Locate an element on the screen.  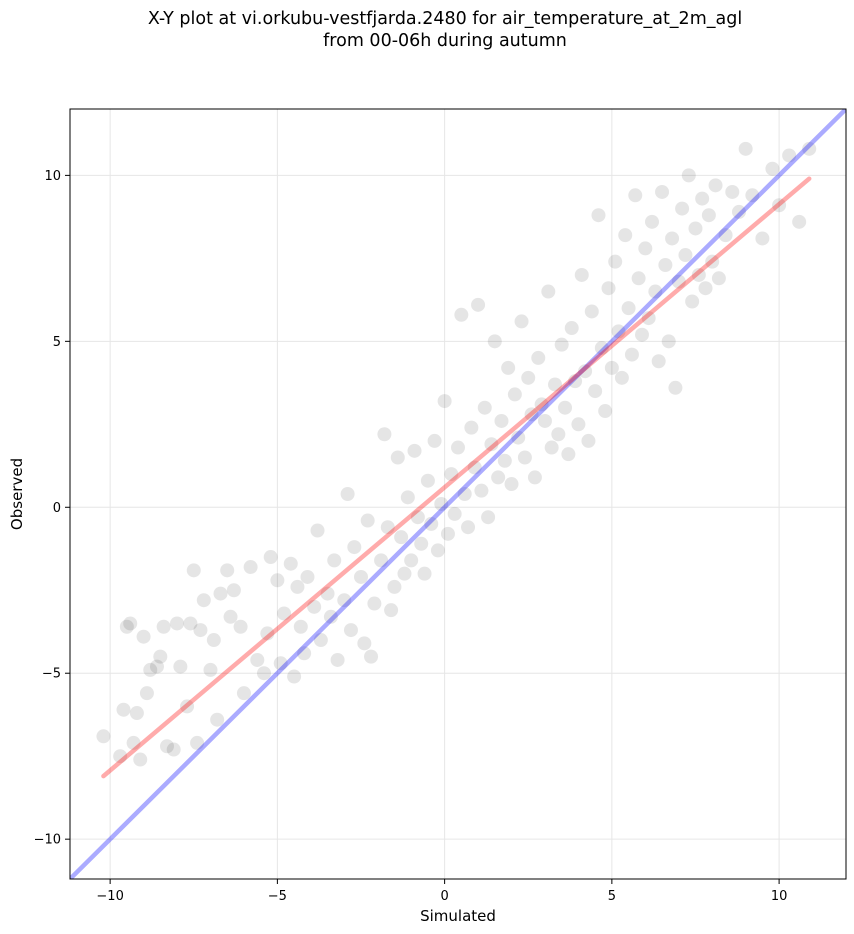
x-axis-label: Simulated is located at coordinates (458, 916).